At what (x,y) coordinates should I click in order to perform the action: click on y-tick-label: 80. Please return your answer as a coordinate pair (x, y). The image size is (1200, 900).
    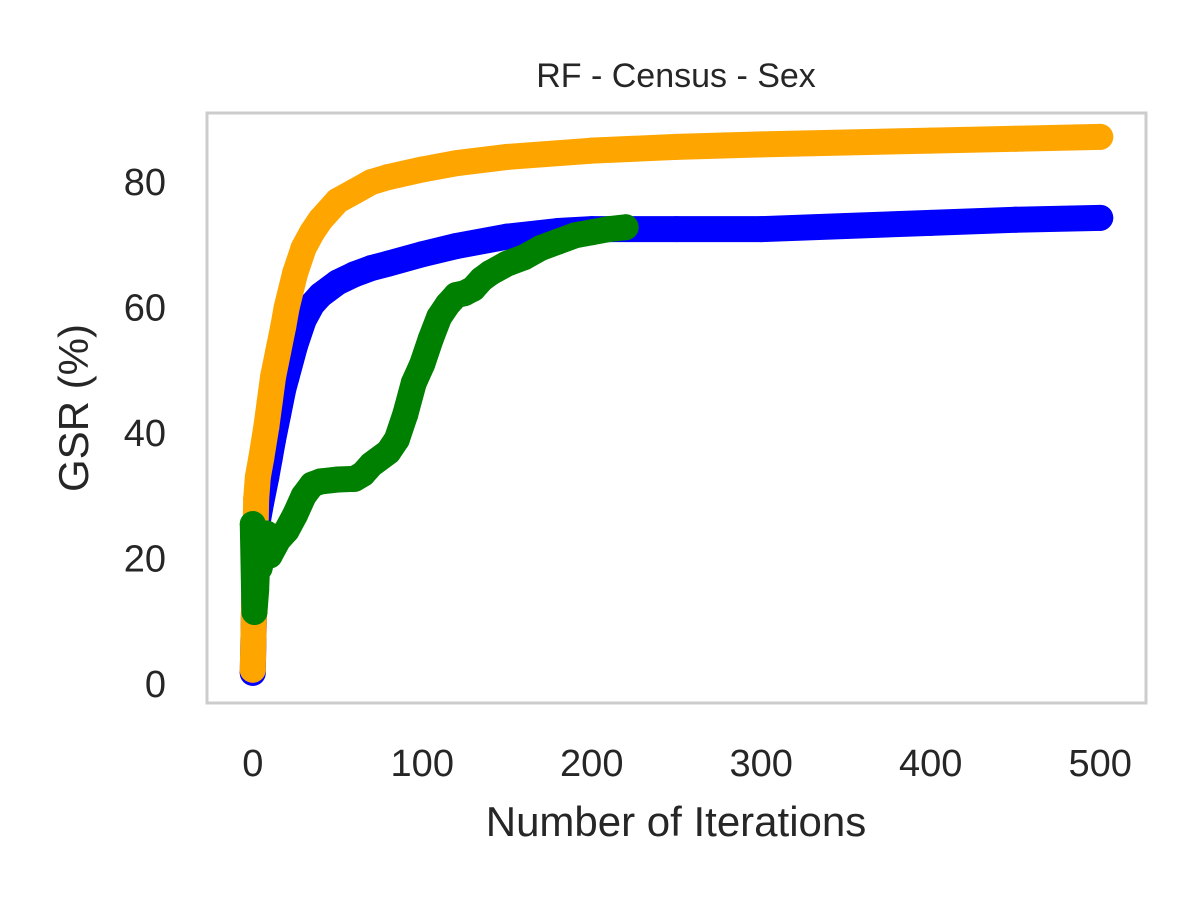
    Looking at the image, I should click on (145, 183).